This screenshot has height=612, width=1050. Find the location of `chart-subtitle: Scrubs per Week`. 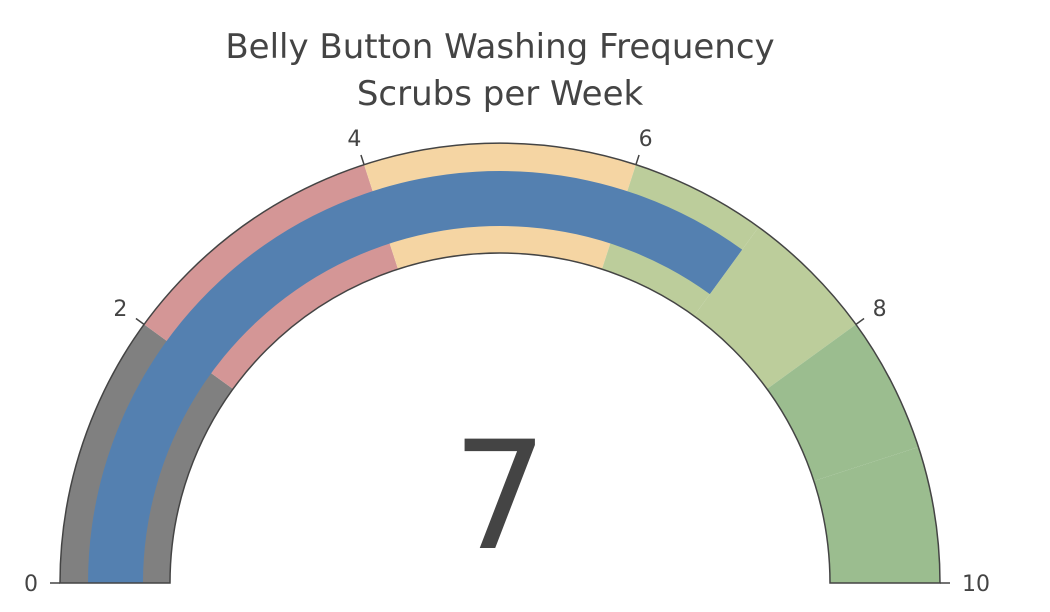

chart-subtitle: Scrubs per Week is located at coordinates (500, 94).